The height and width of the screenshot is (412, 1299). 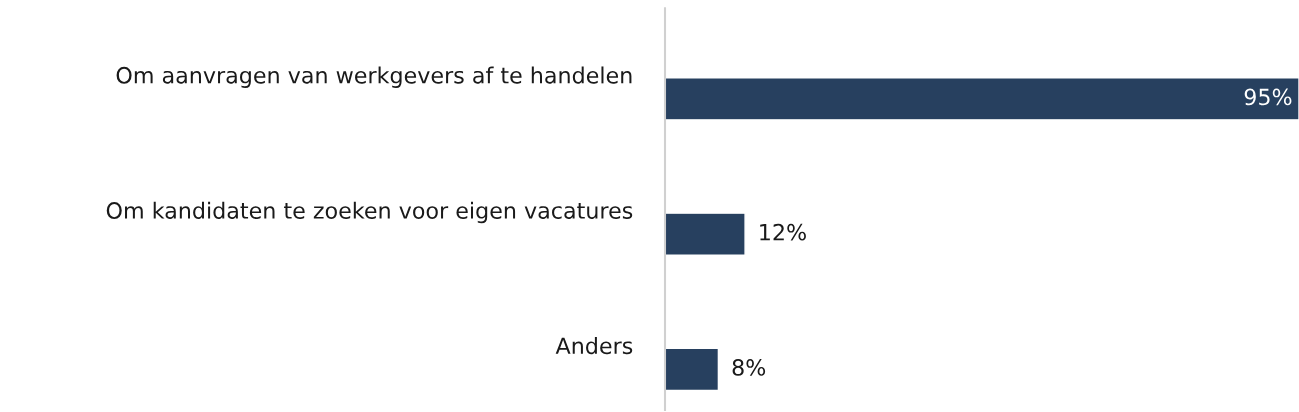 I want to click on y-tick-label: Om aanvragen van werkgevers af te handelen, so click(x=374, y=77).